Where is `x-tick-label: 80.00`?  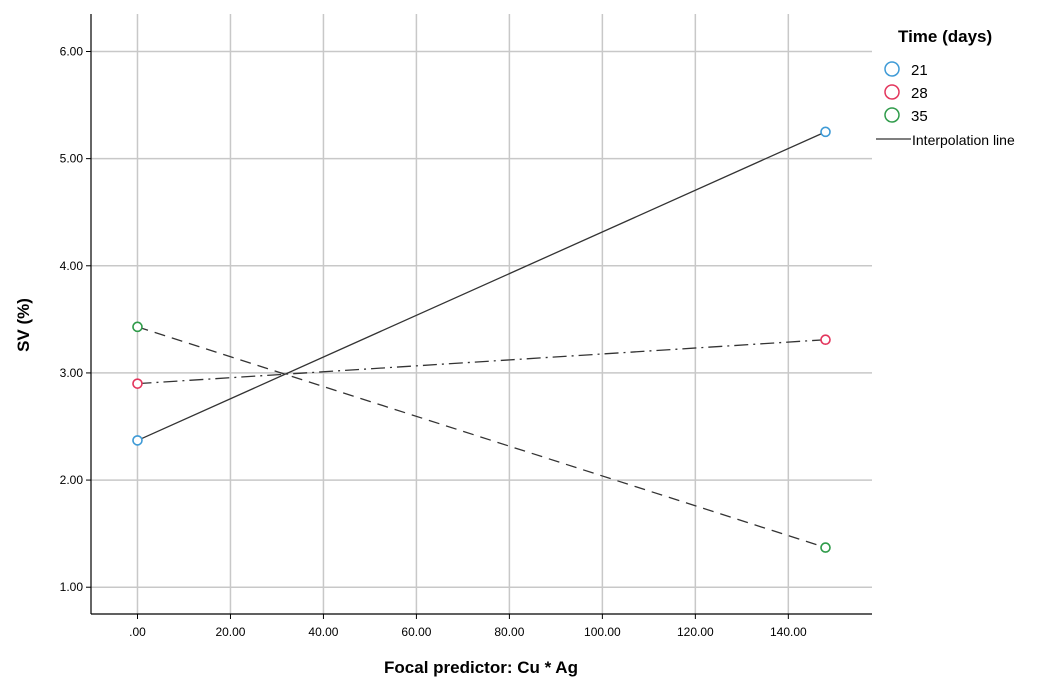
x-tick-label: 80.00 is located at coordinates (509, 632).